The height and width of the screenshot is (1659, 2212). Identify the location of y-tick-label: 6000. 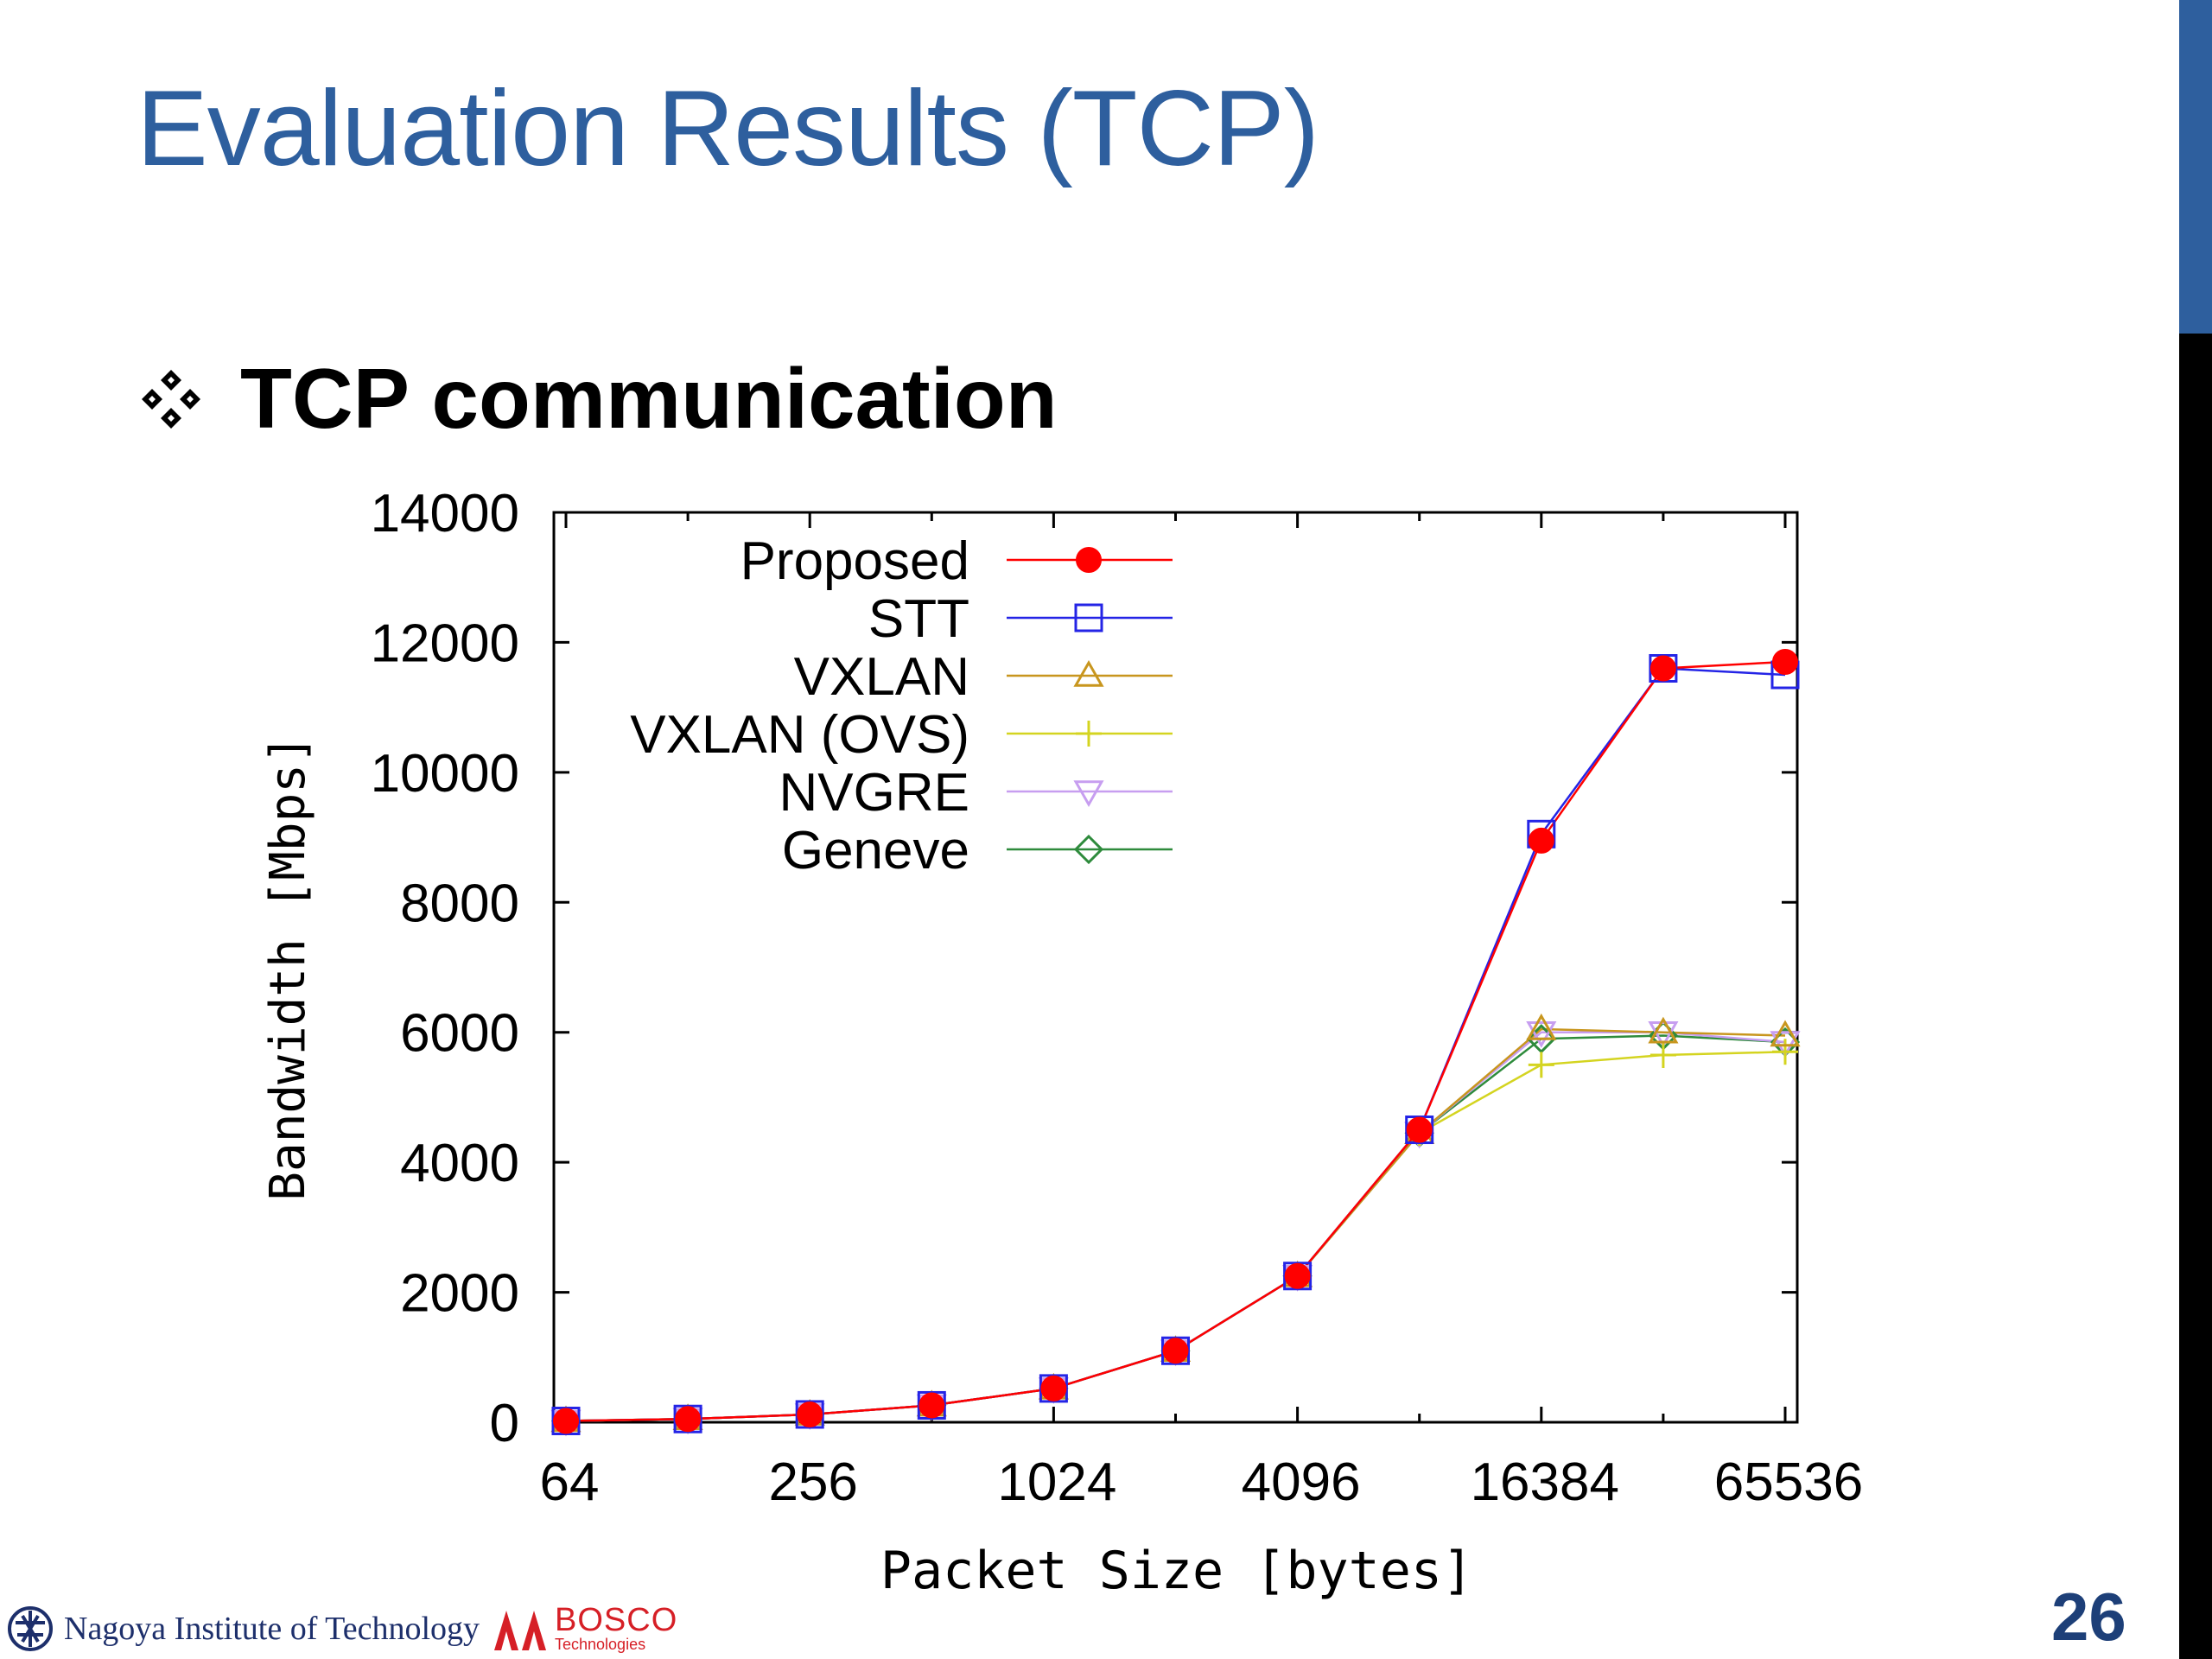
(459, 1034).